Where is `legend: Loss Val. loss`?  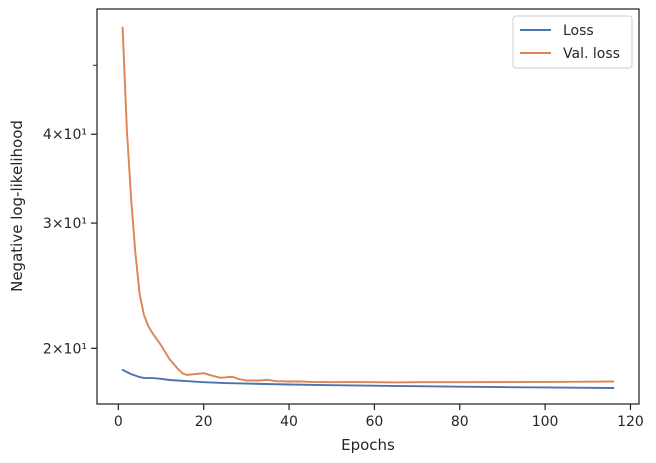
legend: Loss Val. loss is located at coordinates (572, 42).